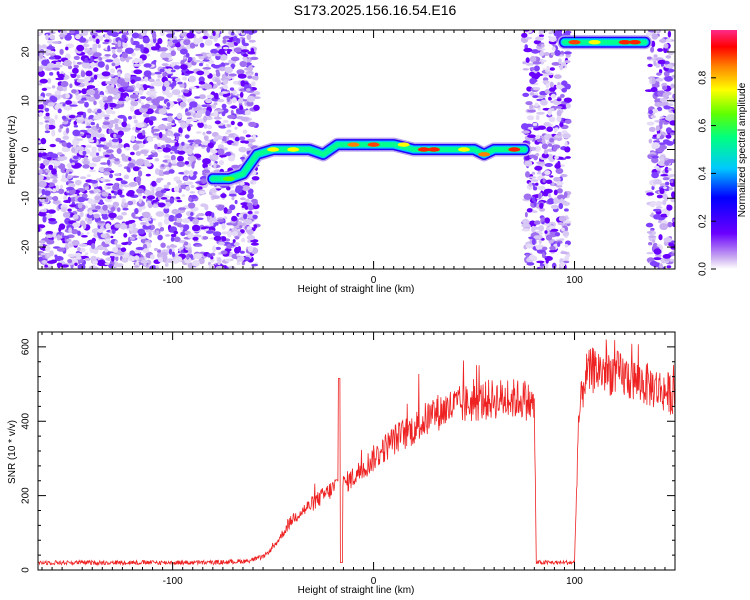 The image size is (750, 600). I want to click on colorbar-label: Normalized spectral amplitude, so click(742, 149).